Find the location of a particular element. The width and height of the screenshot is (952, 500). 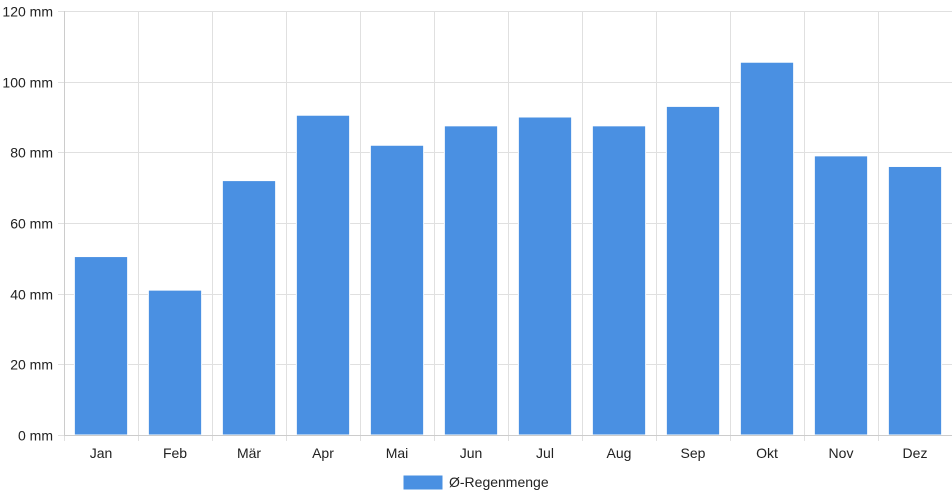

x-tick-label: Jan is located at coordinates (101, 453).